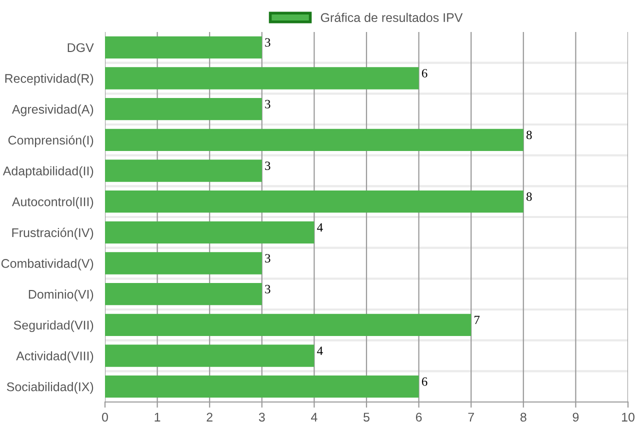  What do you see at coordinates (628, 417) in the screenshot?
I see `x-tick-label: 10` at bounding box center [628, 417].